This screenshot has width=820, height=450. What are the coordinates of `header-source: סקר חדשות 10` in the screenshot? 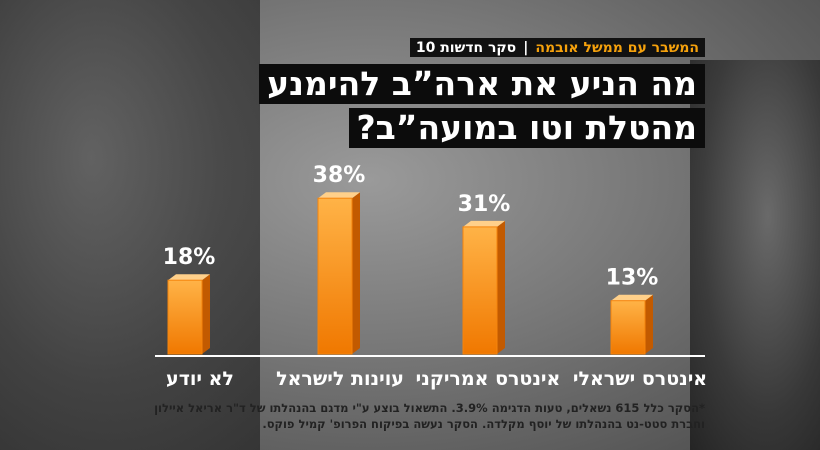 It's located at (466, 47).